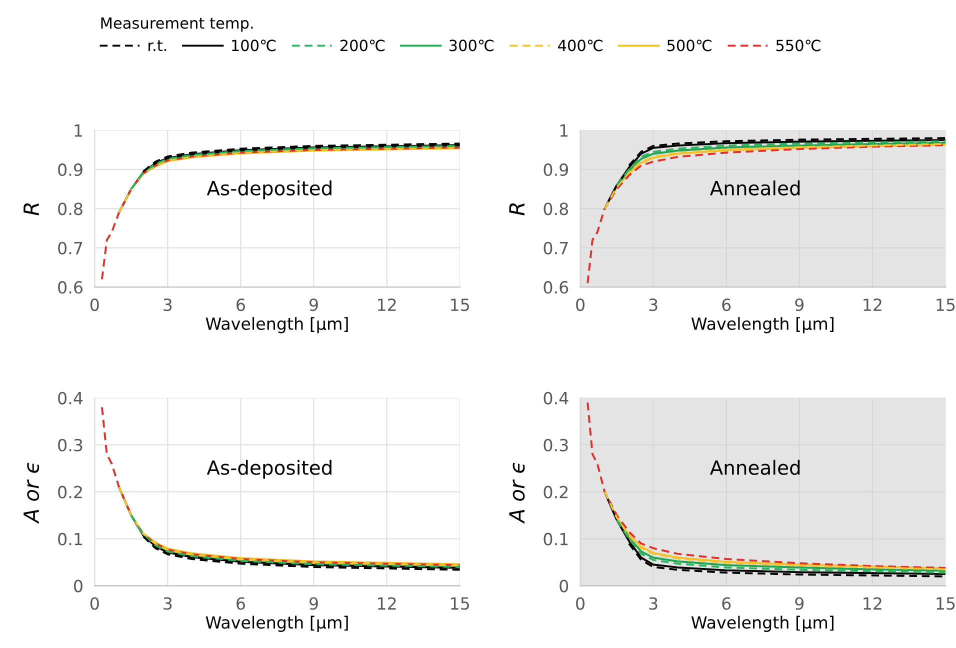 The height and width of the screenshot is (648, 956). What do you see at coordinates (157, 46) in the screenshot?
I see `legend-label: r.t.` at bounding box center [157, 46].